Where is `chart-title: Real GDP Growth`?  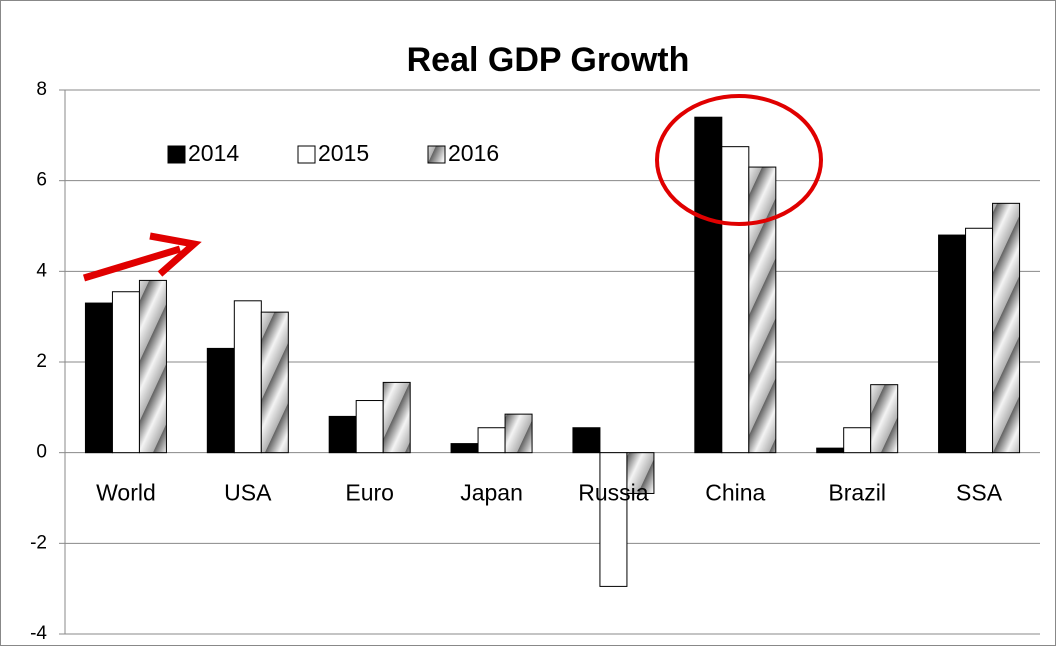 chart-title: Real GDP Growth is located at coordinates (548, 60).